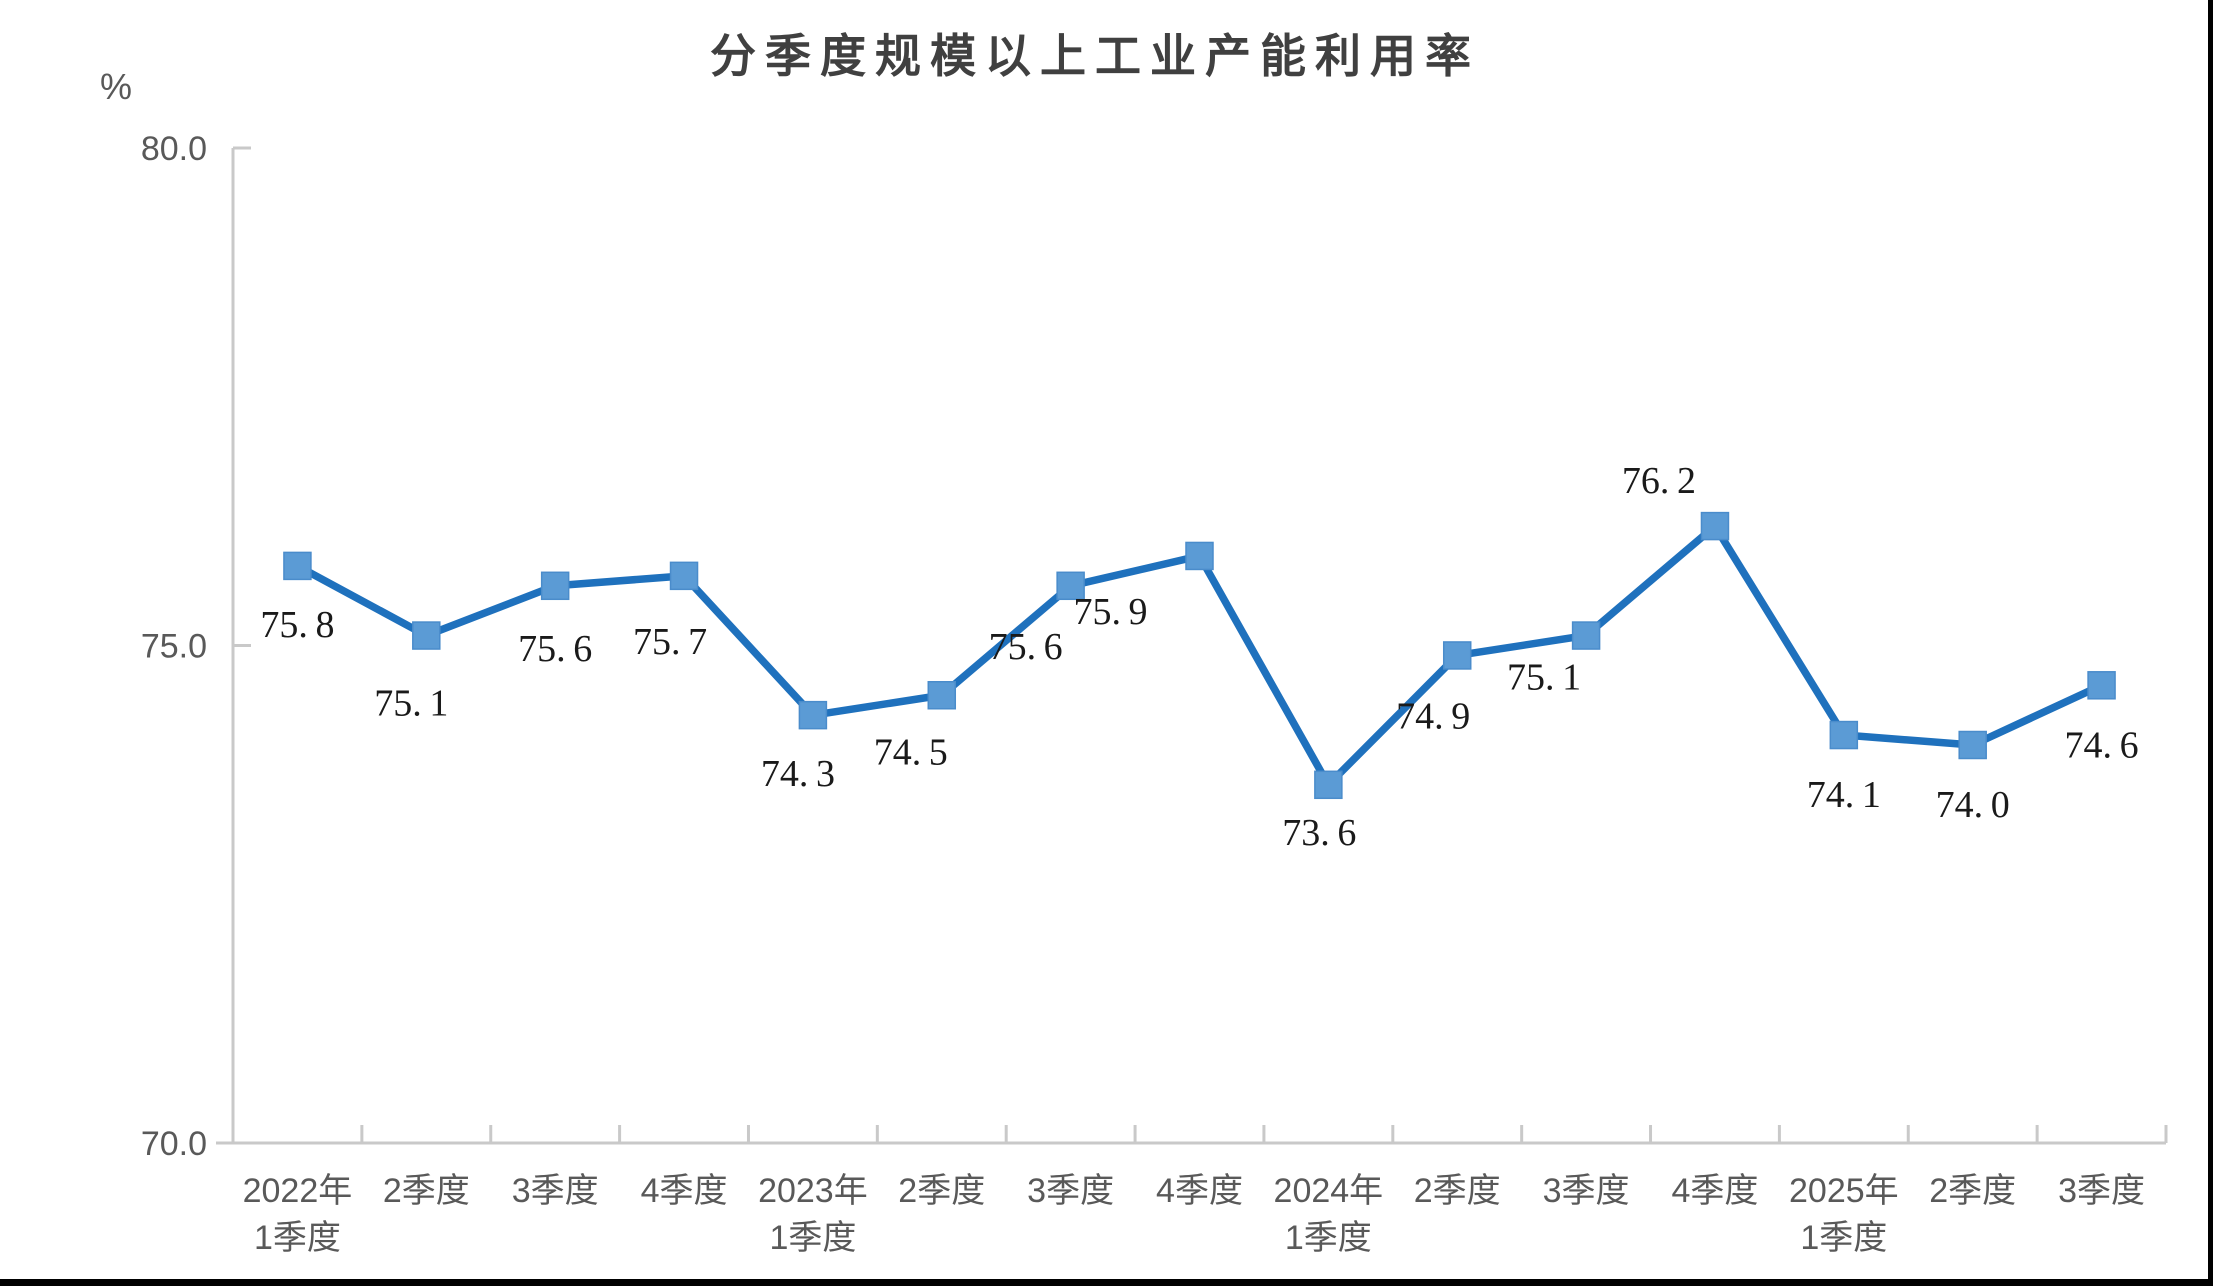 This screenshot has width=2213, height=1286. What do you see at coordinates (174, 647) in the screenshot?
I see `y-axis-tick-label: 75.0` at bounding box center [174, 647].